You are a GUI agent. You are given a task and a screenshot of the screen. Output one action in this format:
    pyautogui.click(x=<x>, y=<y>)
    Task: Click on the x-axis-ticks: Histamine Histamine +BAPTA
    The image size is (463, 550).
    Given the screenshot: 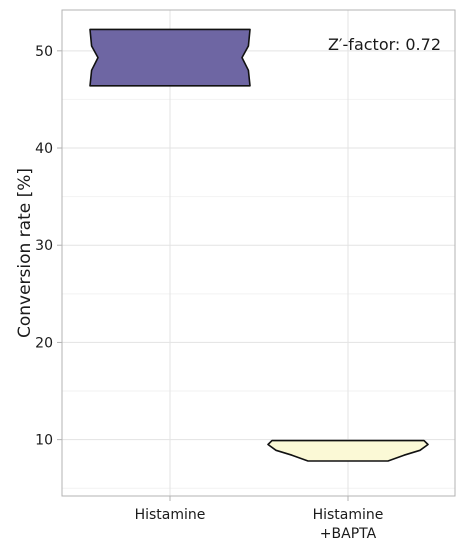 What is the action you would take?
    pyautogui.click(x=259, y=519)
    